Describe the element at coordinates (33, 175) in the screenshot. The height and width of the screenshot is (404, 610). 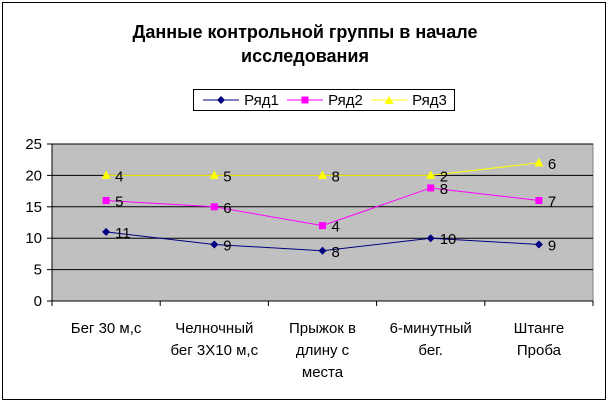
I see `y-tick-label-4: 20` at that location.